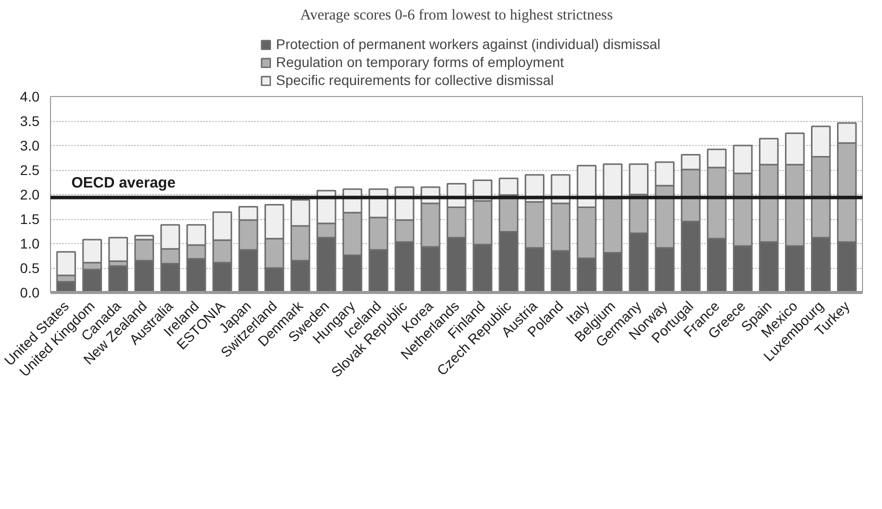 Image resolution: width=882 pixels, height=509 pixels. What do you see at coordinates (456, 16) in the screenshot?
I see `chart-title: Average scores 0-6 from lowest to highest strictness` at bounding box center [456, 16].